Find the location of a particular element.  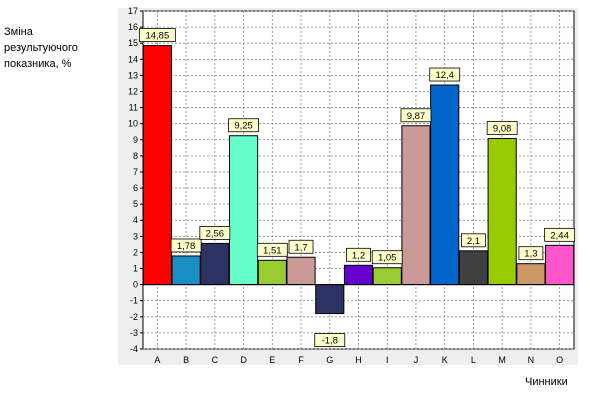

x-tick-label: D is located at coordinates (243, 360).